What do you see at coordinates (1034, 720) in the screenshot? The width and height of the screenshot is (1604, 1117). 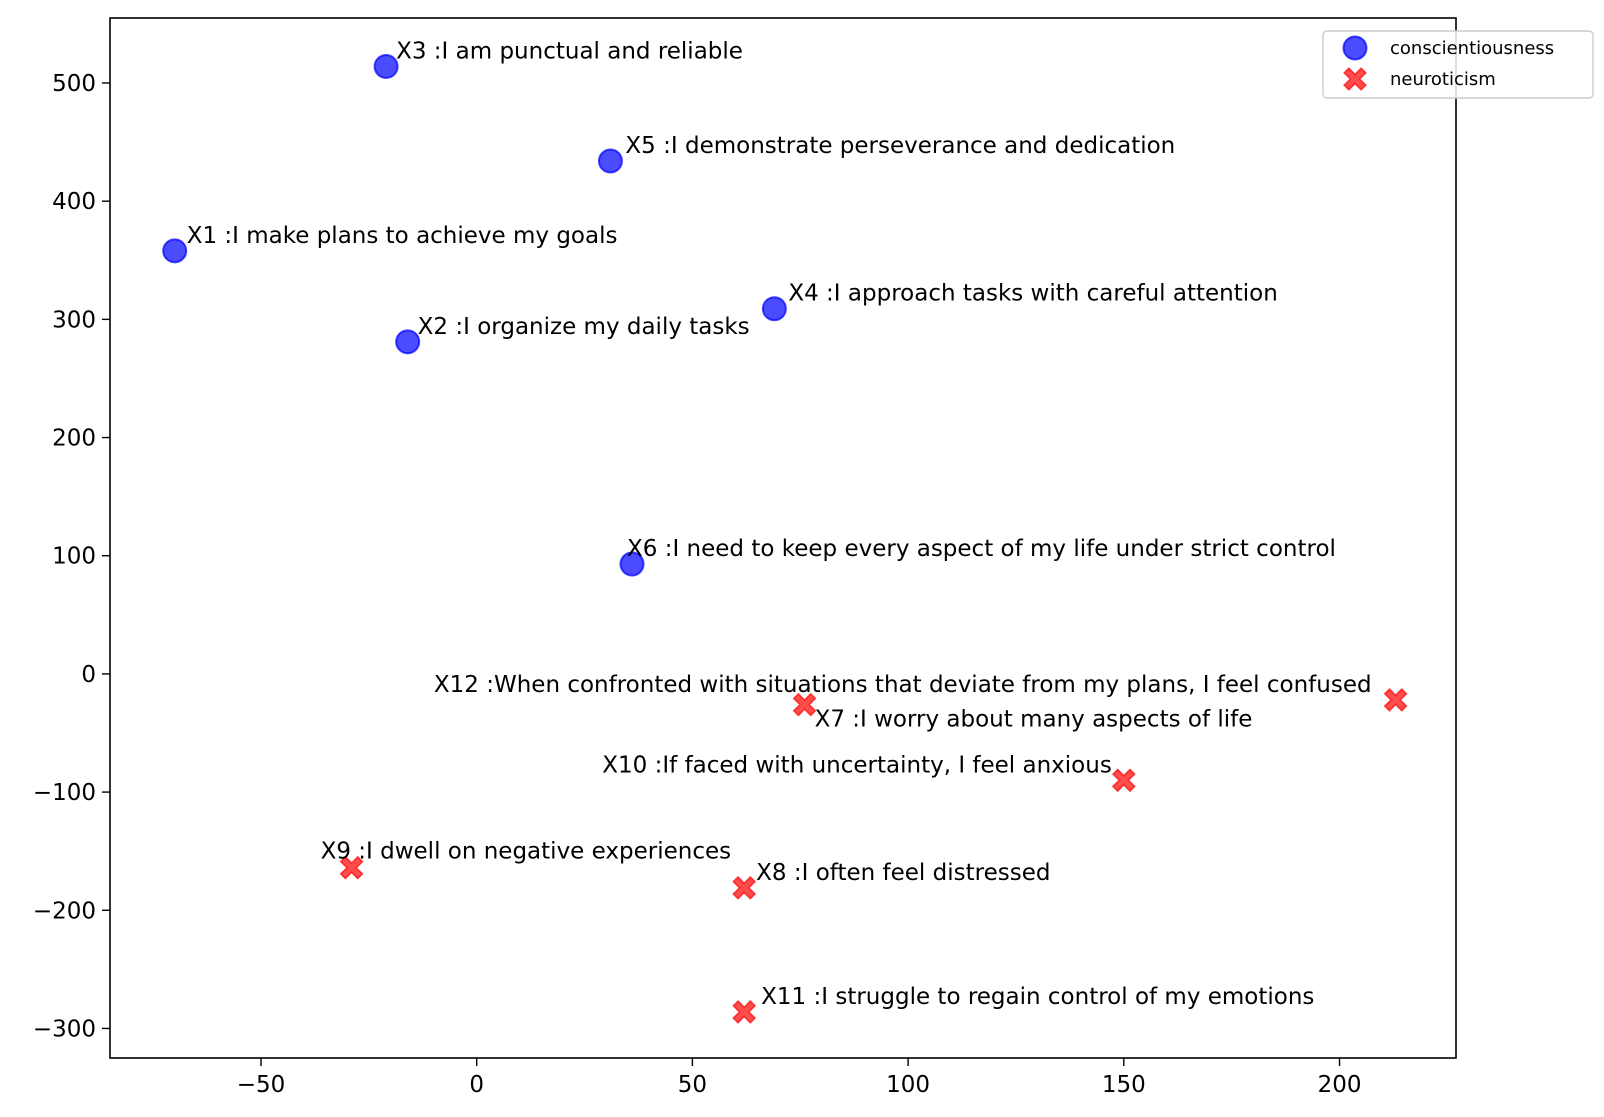 I see `point-label-x7: X7 :I worry about many aspects of life` at bounding box center [1034, 720].